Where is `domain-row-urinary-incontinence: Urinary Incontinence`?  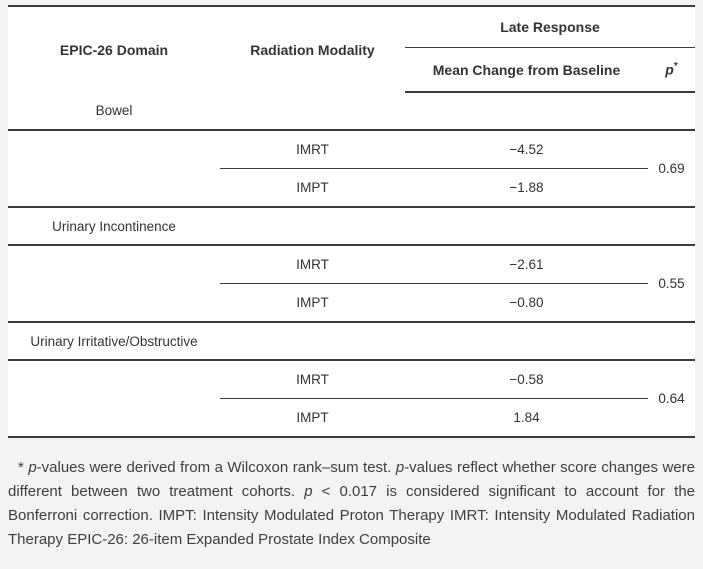 domain-row-urinary-incontinence: Urinary Incontinence is located at coordinates (351, 226).